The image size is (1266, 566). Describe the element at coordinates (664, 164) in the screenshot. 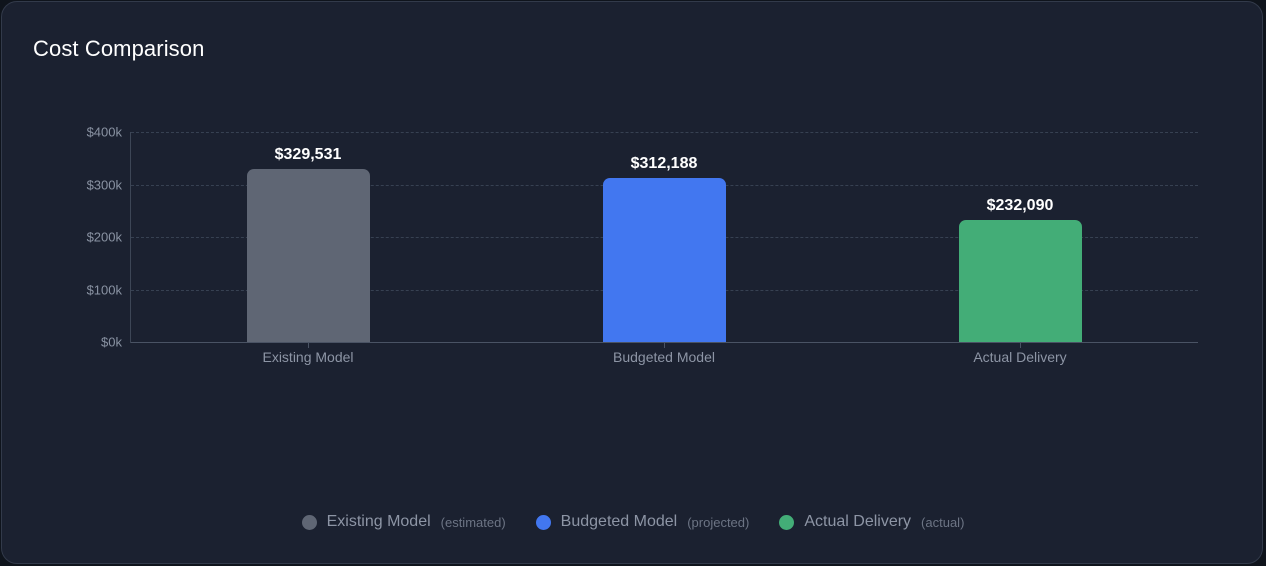

I see `bar-value-label: $312,188` at that location.